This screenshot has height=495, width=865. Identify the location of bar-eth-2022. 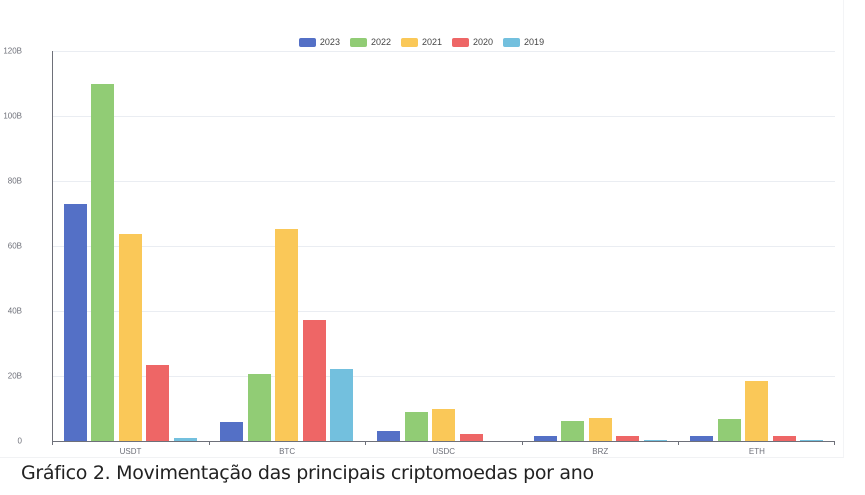
(729, 429).